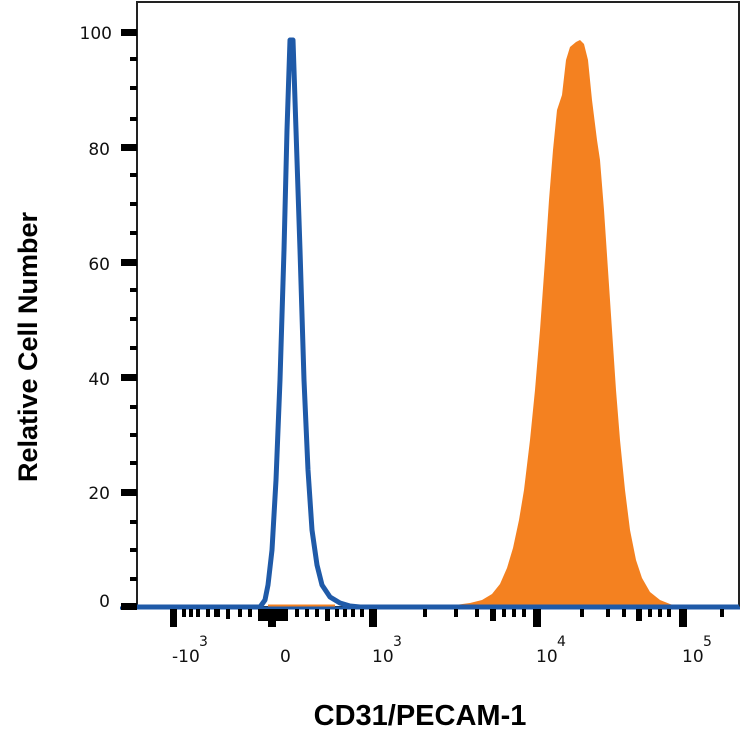  I want to click on x-tick-label-base: -10, so click(186, 657).